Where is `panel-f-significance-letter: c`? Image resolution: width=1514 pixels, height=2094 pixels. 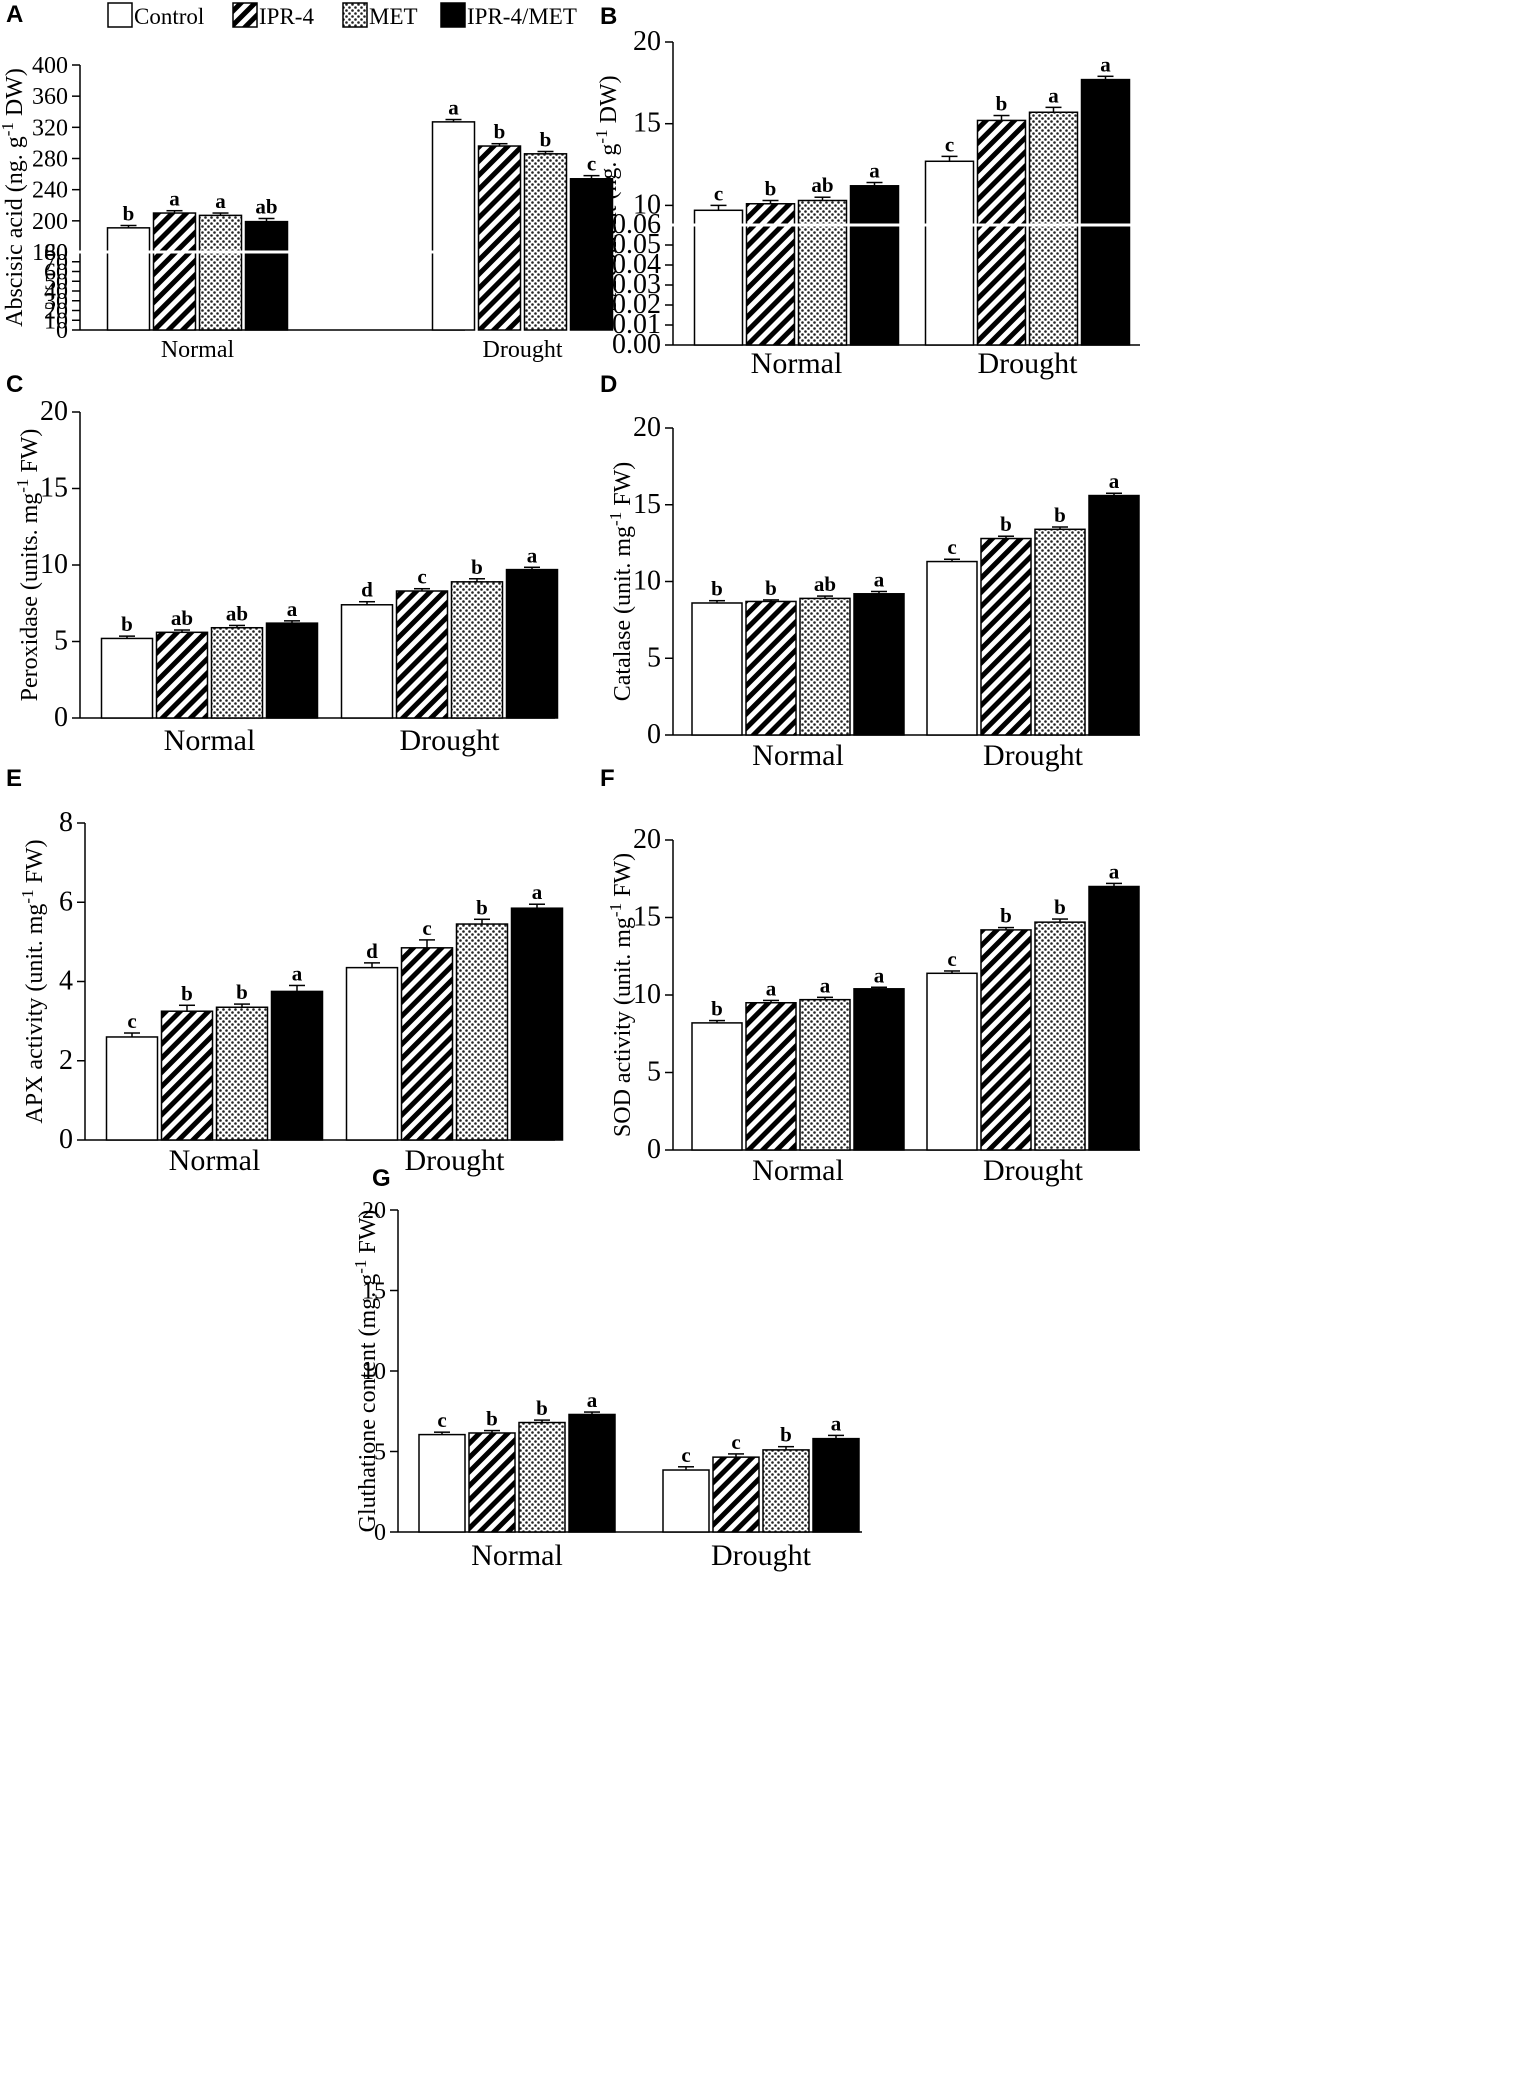
panel-f-significance-letter: c is located at coordinates (951, 959).